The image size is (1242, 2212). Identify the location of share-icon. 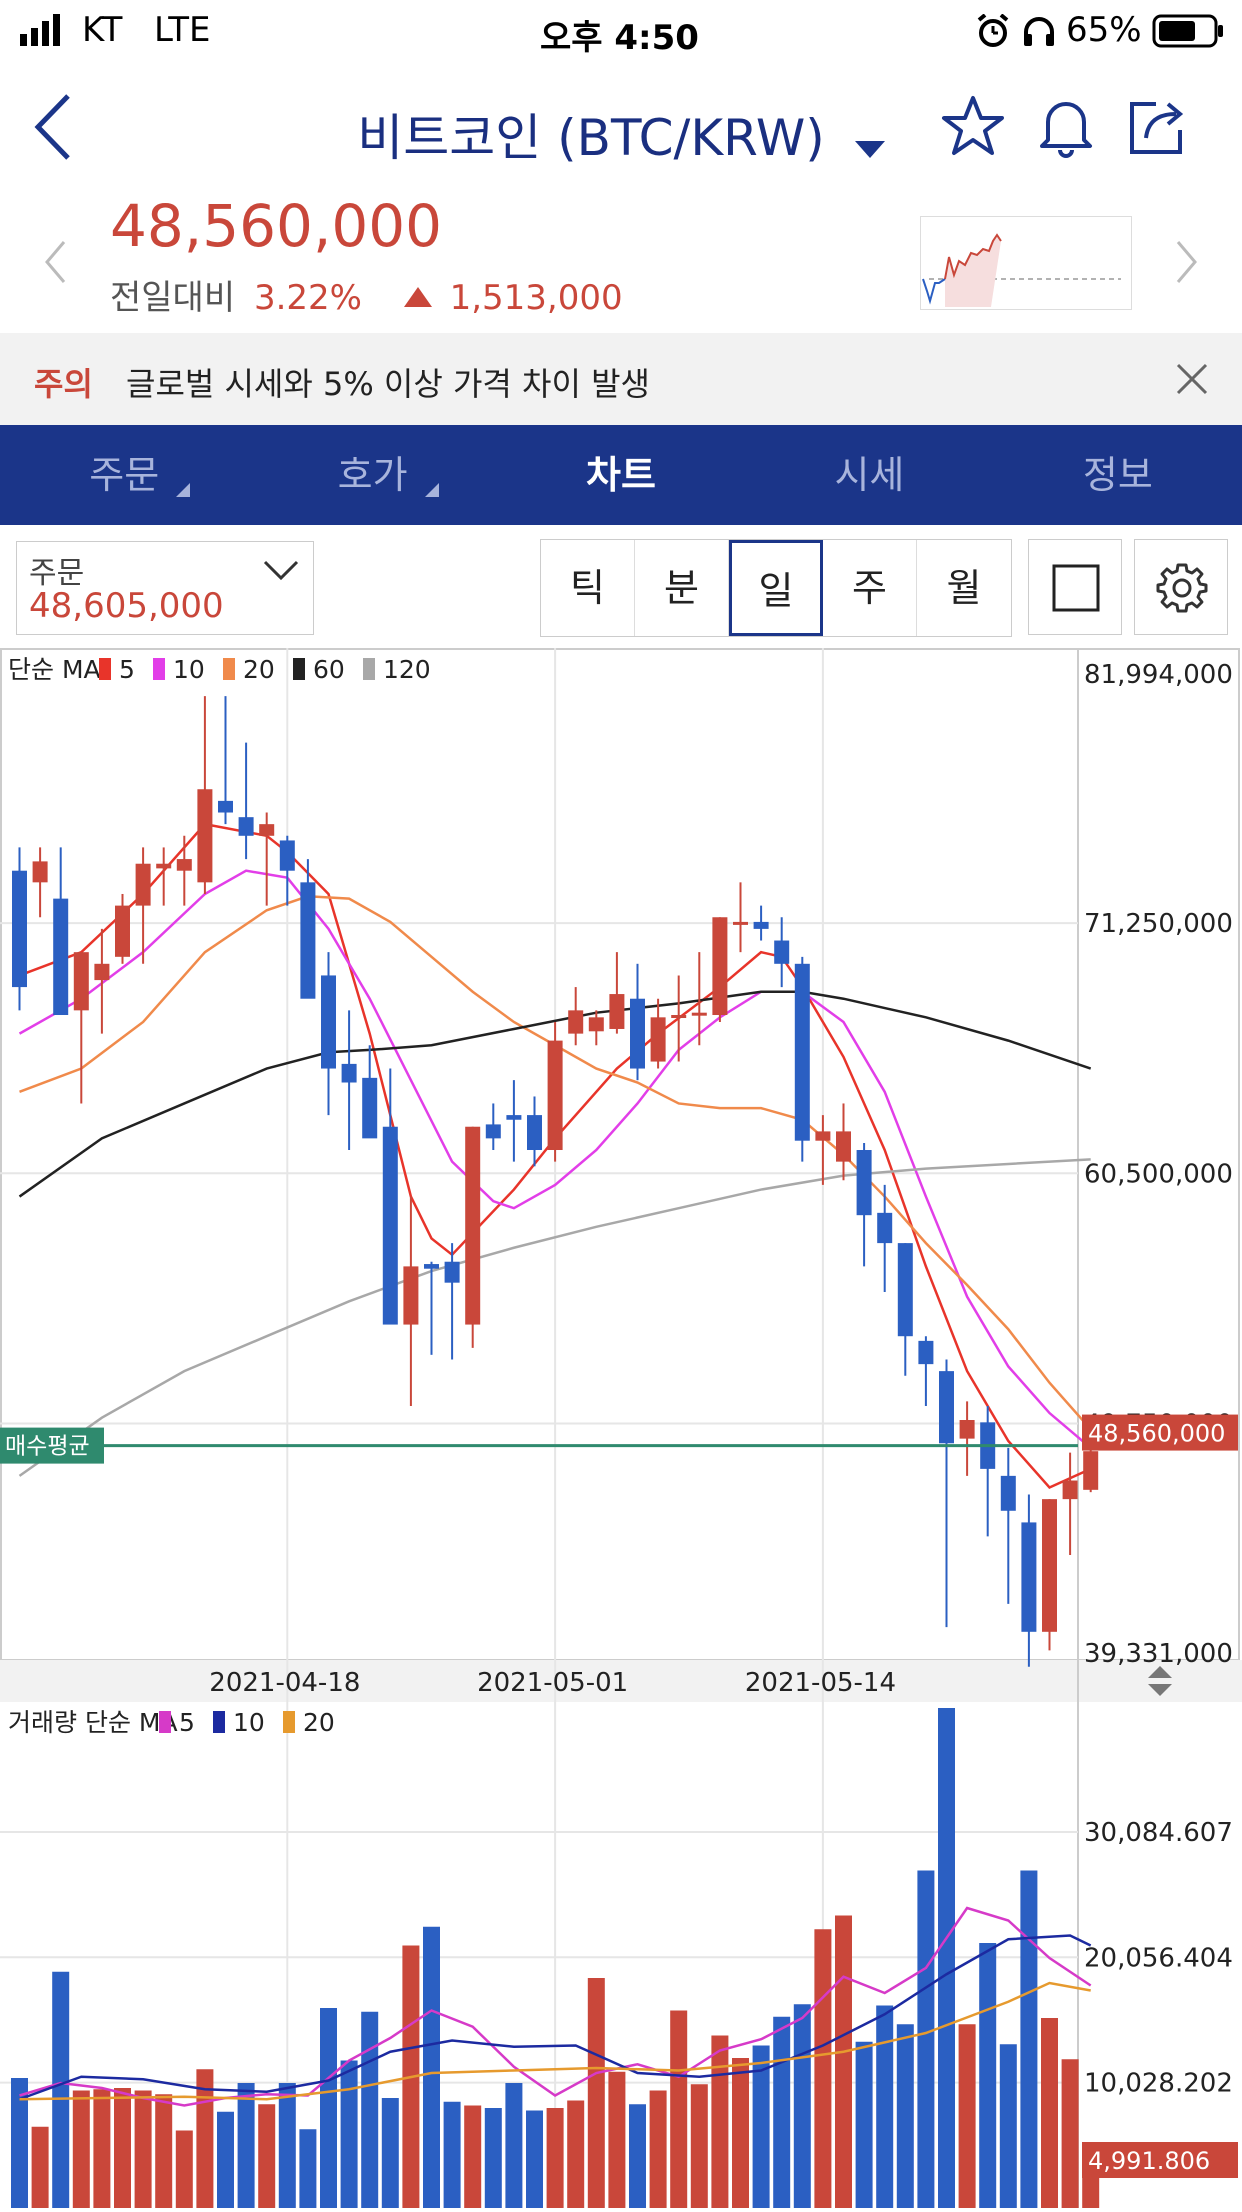
(1158, 128).